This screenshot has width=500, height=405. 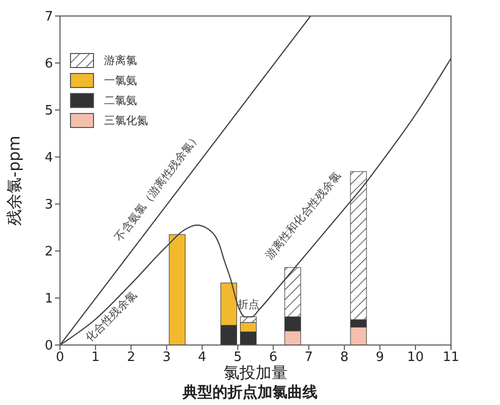 I want to click on annotation: 游离性和化合性残余氯, so click(x=303, y=215).